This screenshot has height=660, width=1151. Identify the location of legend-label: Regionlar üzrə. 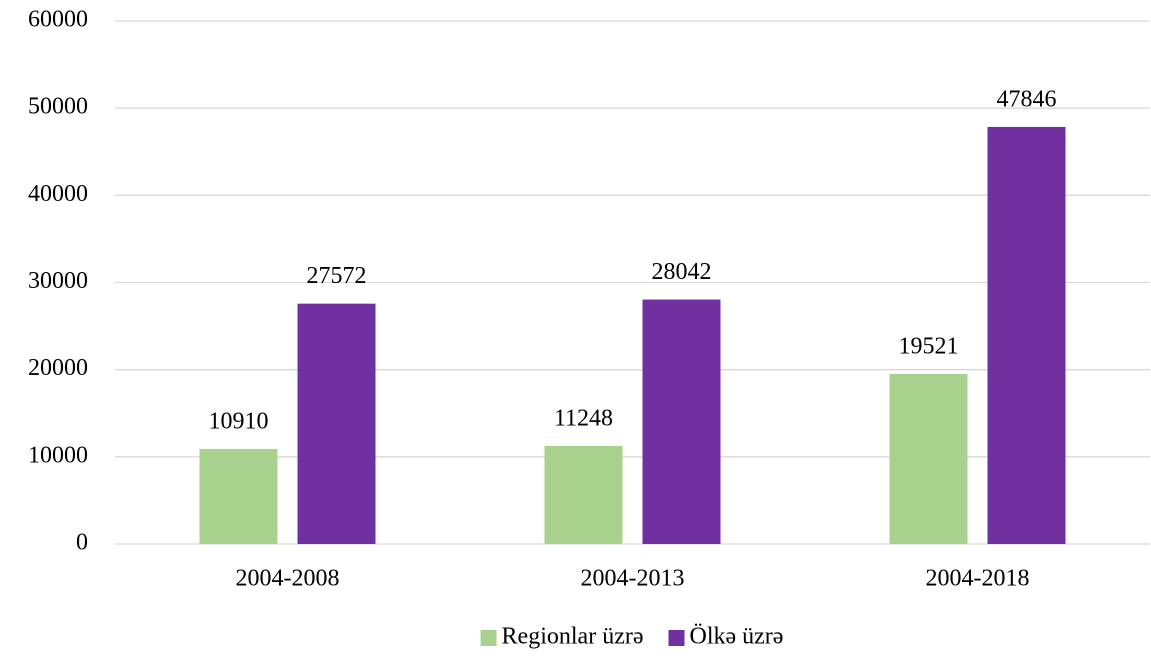
(573, 637).